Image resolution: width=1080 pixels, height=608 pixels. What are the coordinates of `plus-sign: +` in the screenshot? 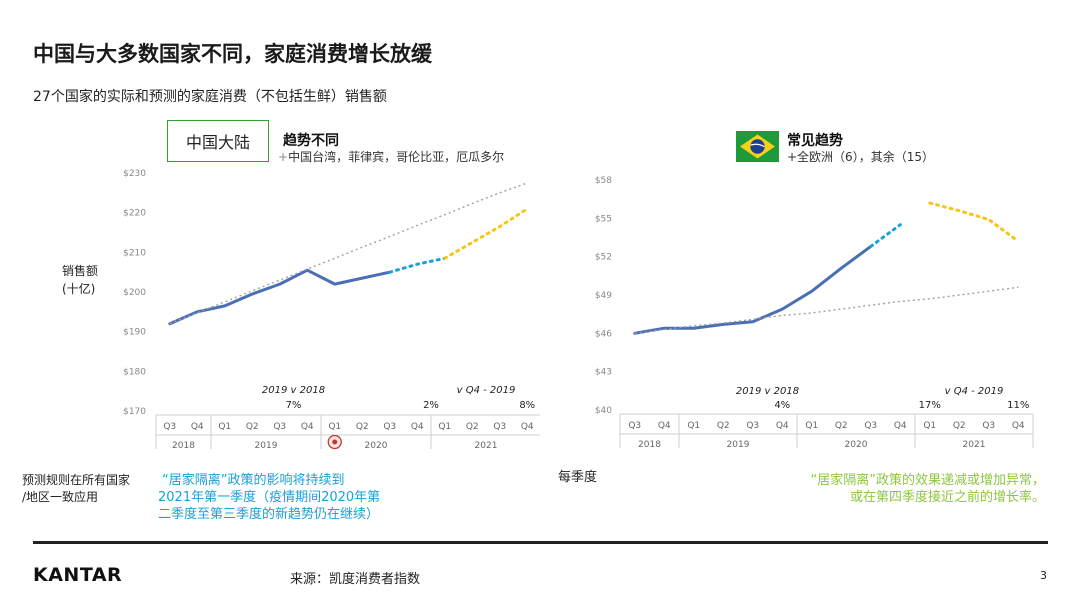 It's located at (283, 157).